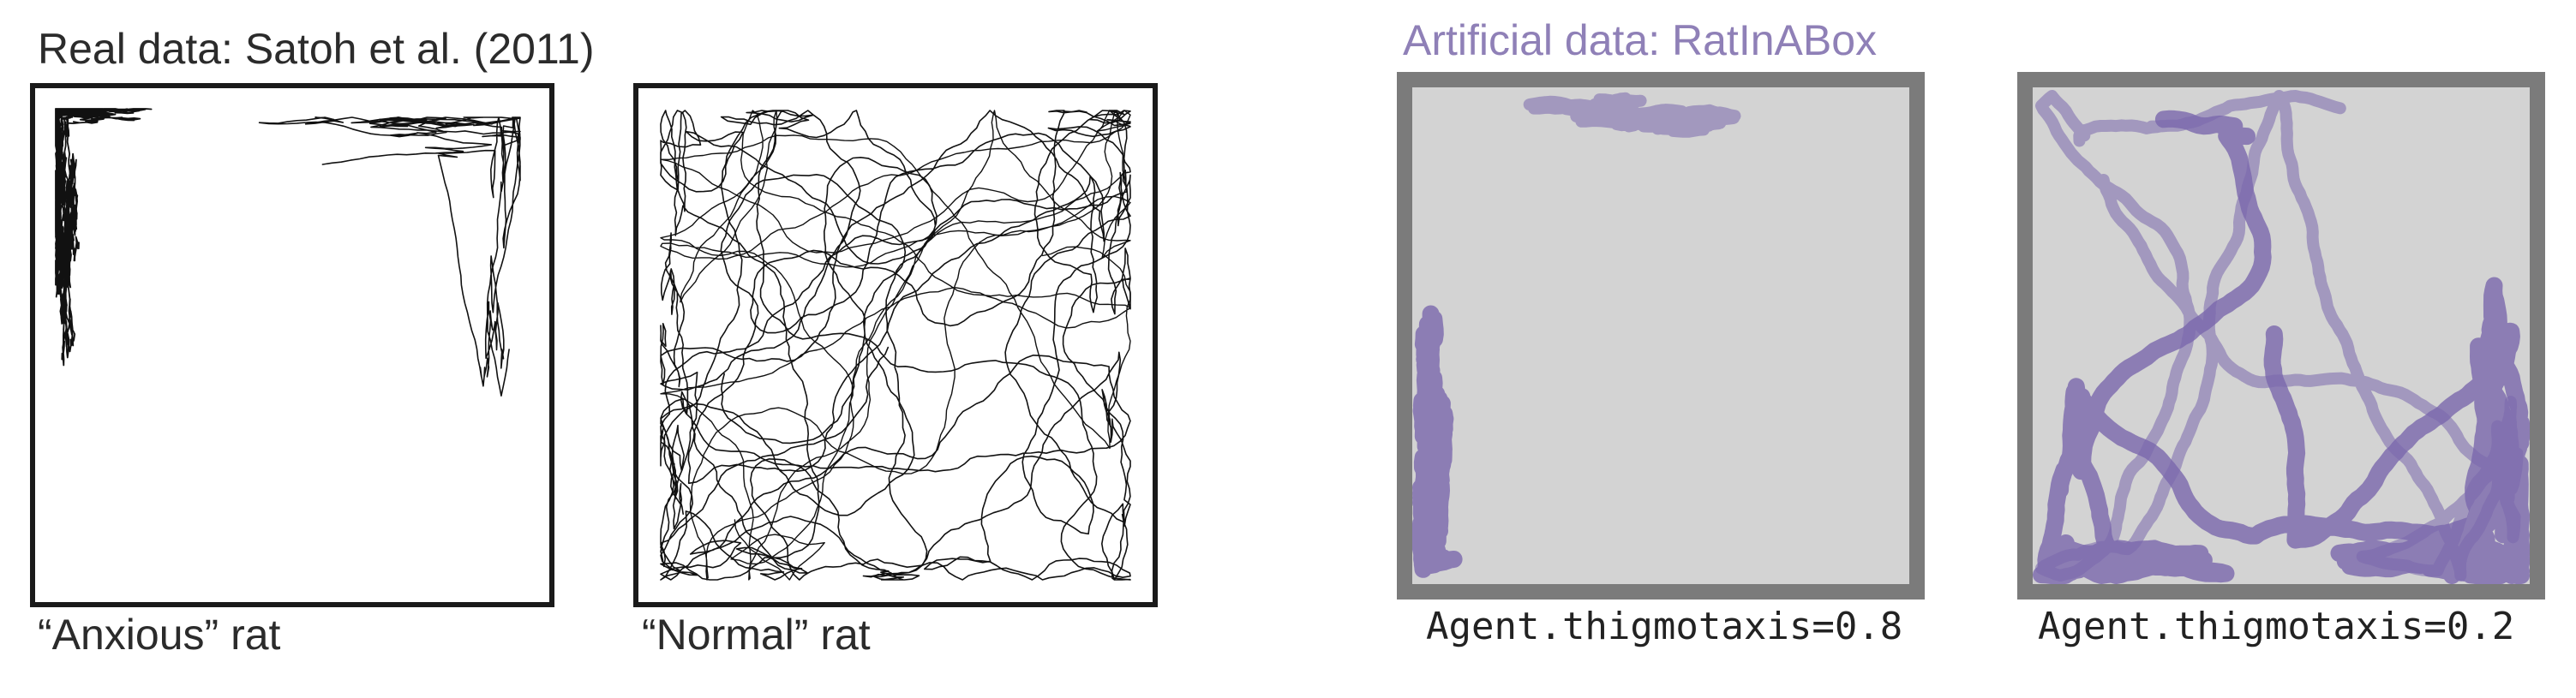  I want to click on anxious-rat-caption: “Anxious” rat, so click(159, 635).